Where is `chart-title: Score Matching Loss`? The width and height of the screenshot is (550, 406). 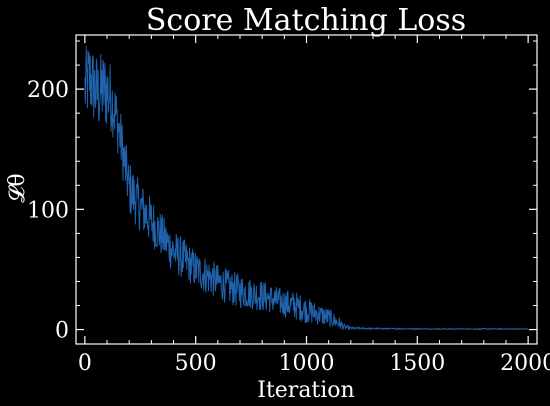 chart-title: Score Matching Loss is located at coordinates (306, 20).